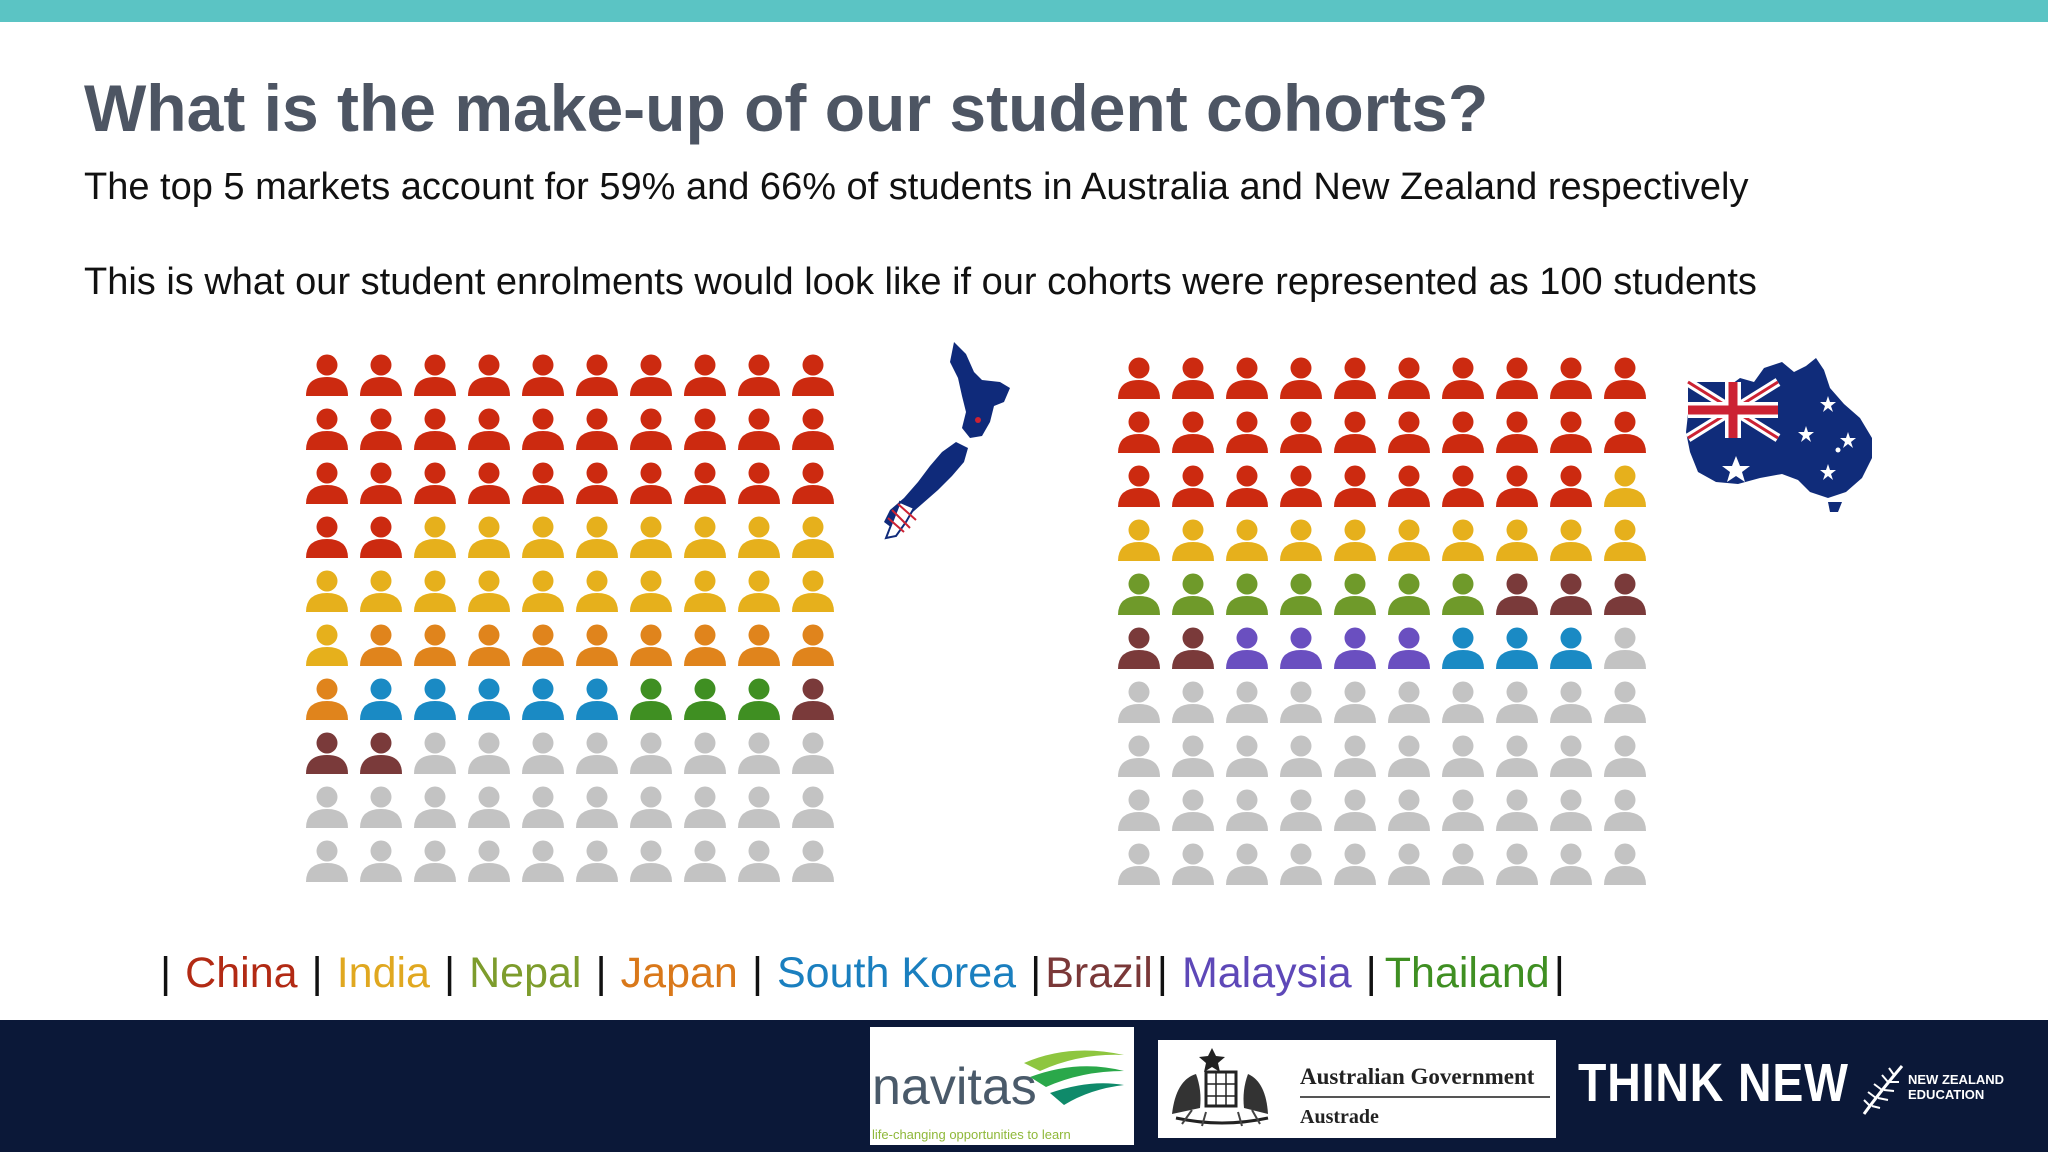  What do you see at coordinates (954, 1087) in the screenshot?
I see `navitas-logo-name: navitas` at bounding box center [954, 1087].